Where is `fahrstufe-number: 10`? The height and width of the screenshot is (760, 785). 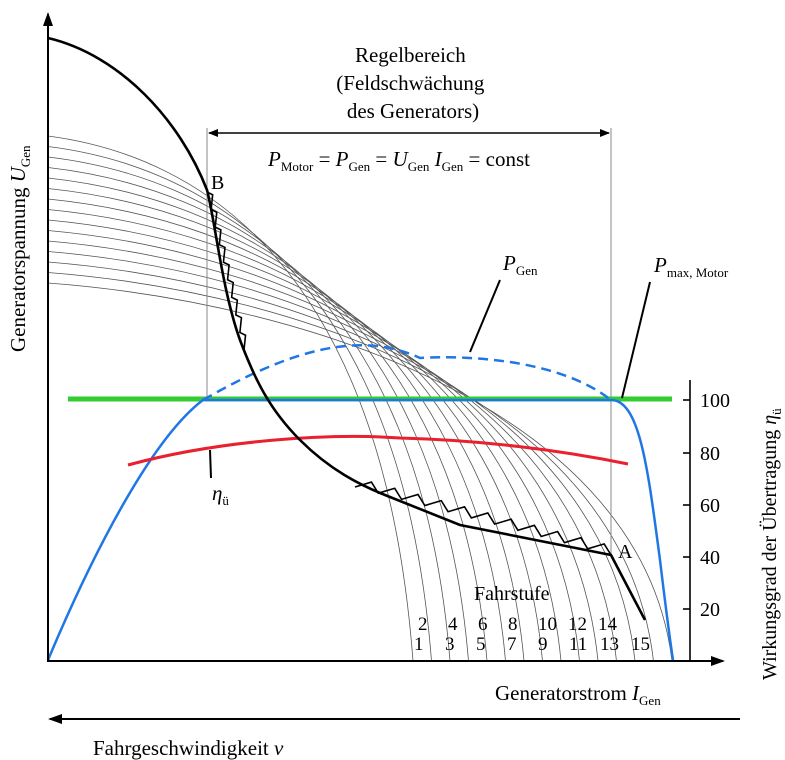 fahrstufe-number: 10 is located at coordinates (547, 624).